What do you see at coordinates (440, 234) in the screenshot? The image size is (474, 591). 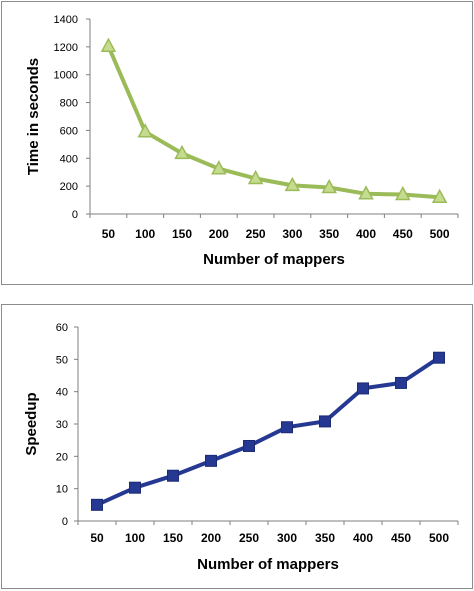 I see `time-x-tick-label: 500` at bounding box center [440, 234].